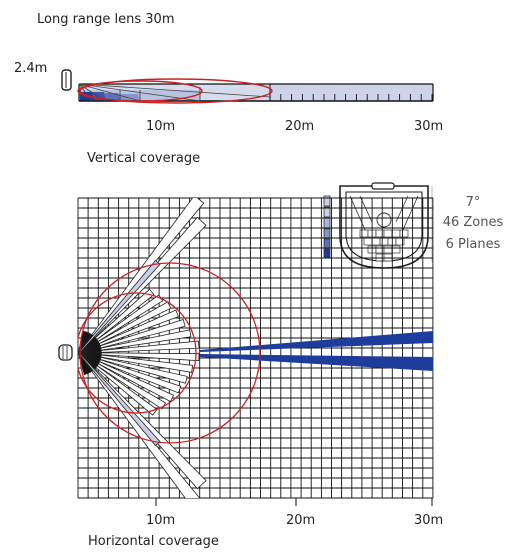 The width and height of the screenshot is (518, 555). Describe the element at coordinates (153, 541) in the screenshot. I see `horizontal-coverage-caption: Horizontal coverage` at that location.